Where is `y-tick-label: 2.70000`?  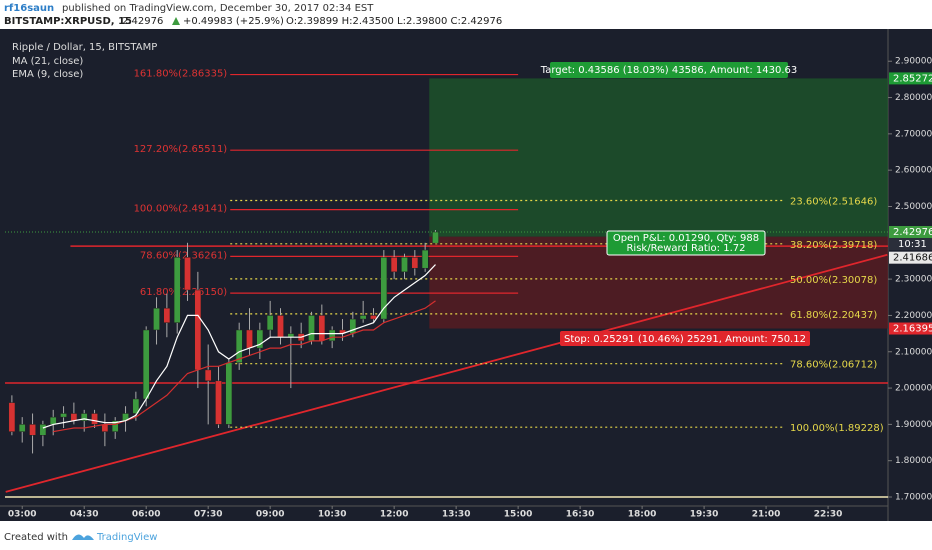 y-tick-label: 2.70000 is located at coordinates (913, 134).